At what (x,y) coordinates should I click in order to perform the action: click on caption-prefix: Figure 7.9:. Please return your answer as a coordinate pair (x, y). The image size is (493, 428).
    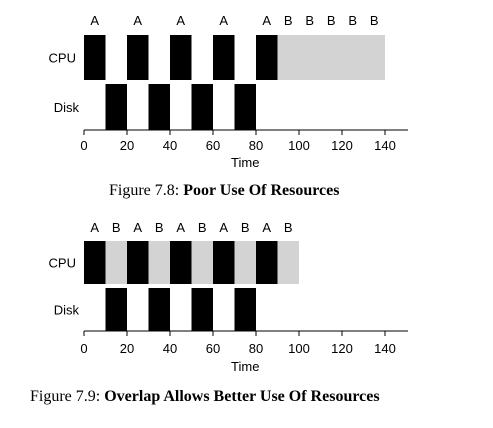
    Looking at the image, I should click on (67, 396).